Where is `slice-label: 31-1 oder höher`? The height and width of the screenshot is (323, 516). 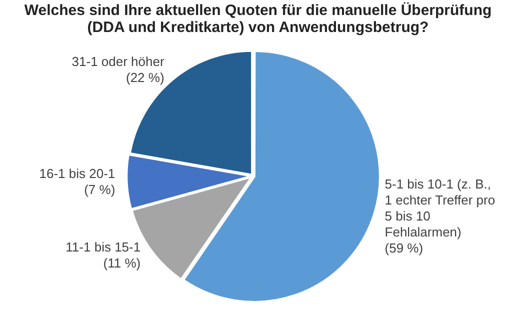
slice-label: 31-1 oder höher is located at coordinates (118, 61).